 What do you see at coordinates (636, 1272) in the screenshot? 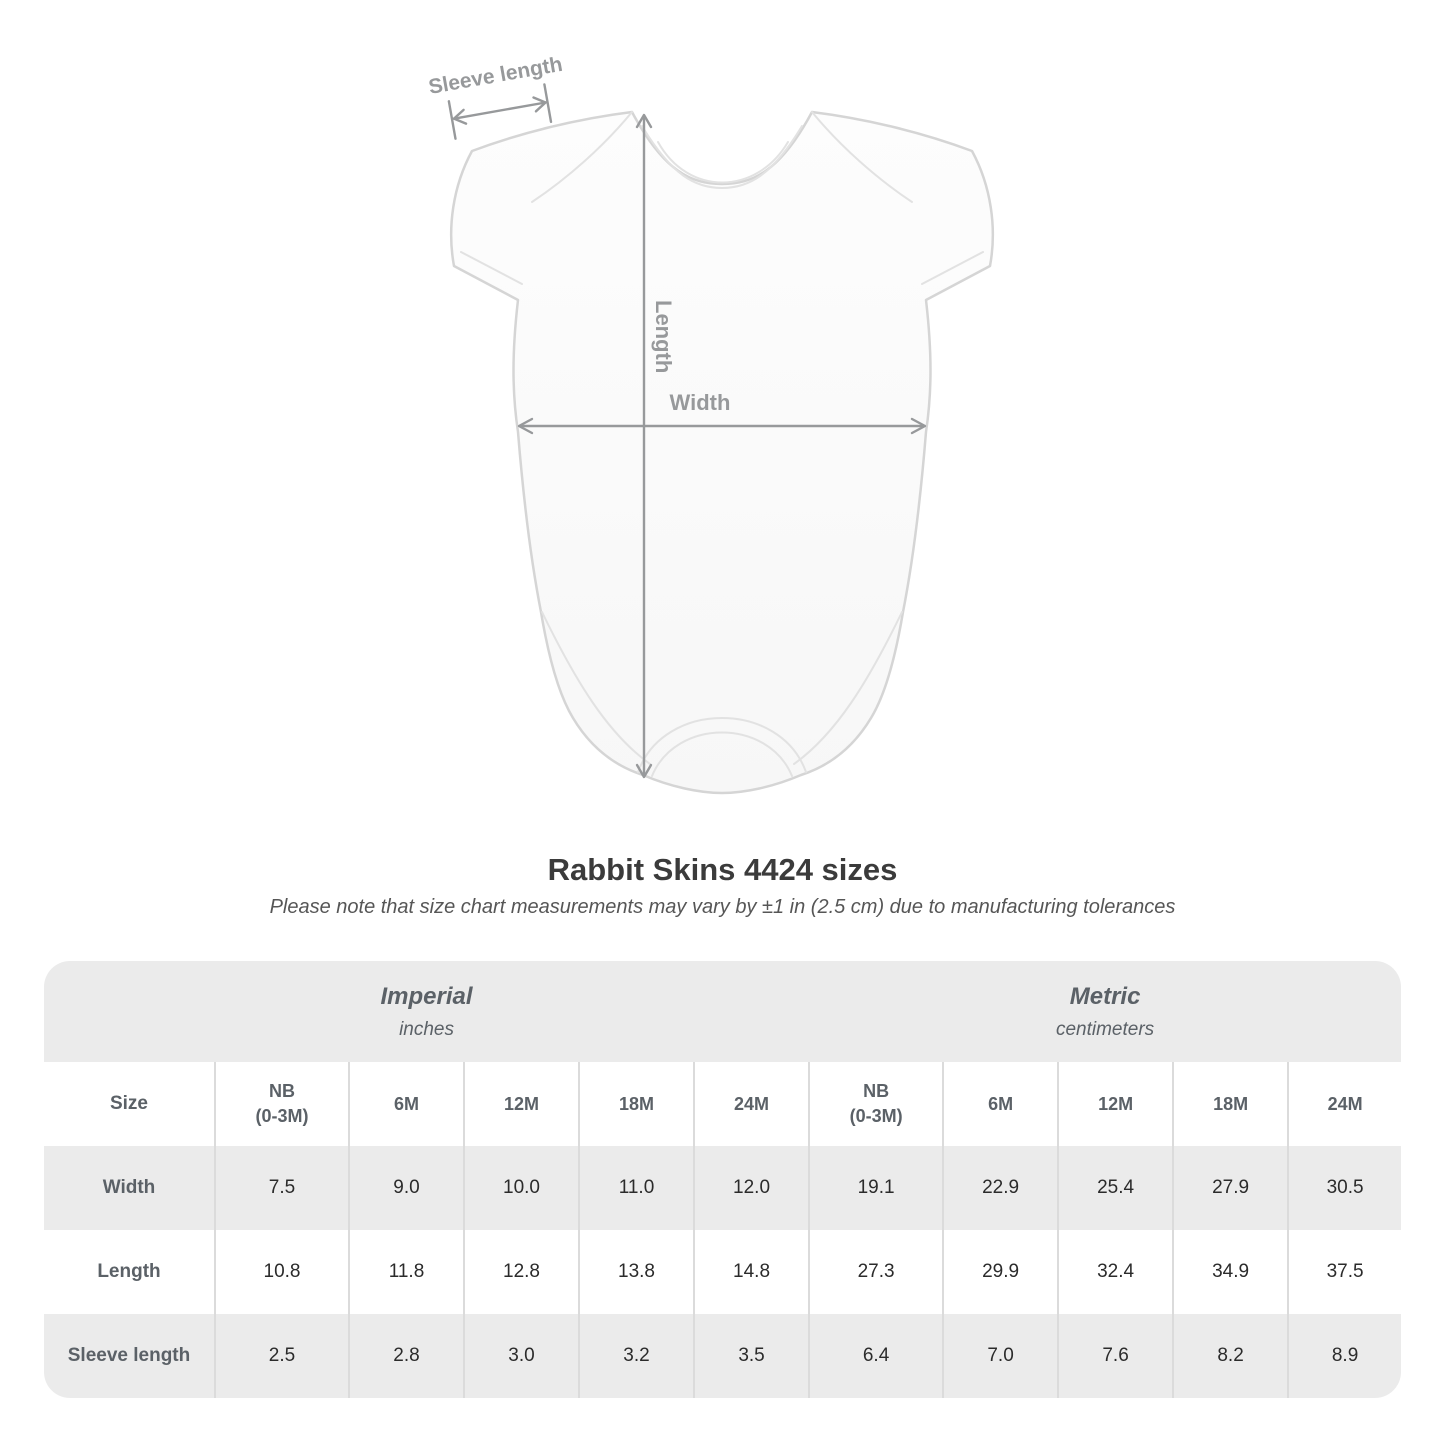
I see `value-cell: 13.8` at bounding box center [636, 1272].